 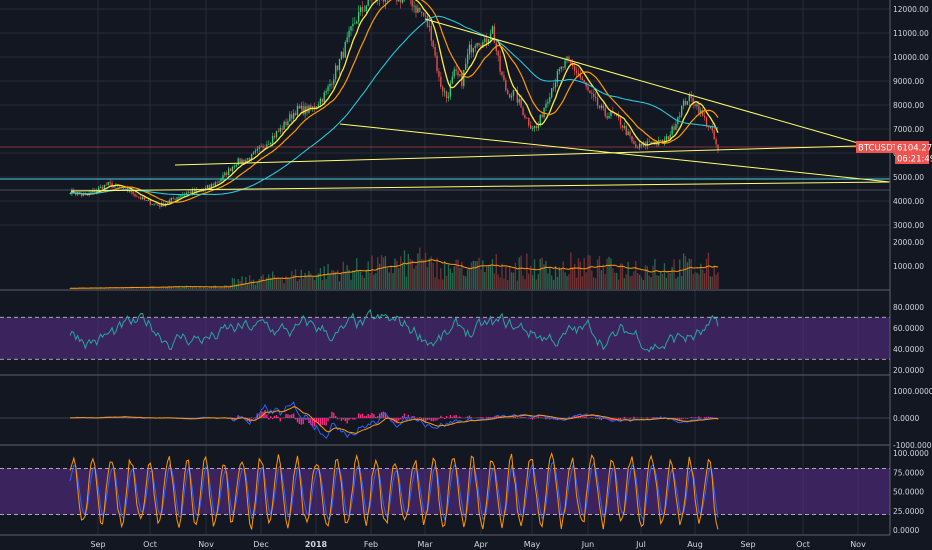 I want to click on macd-panel, so click(x=445, y=420).